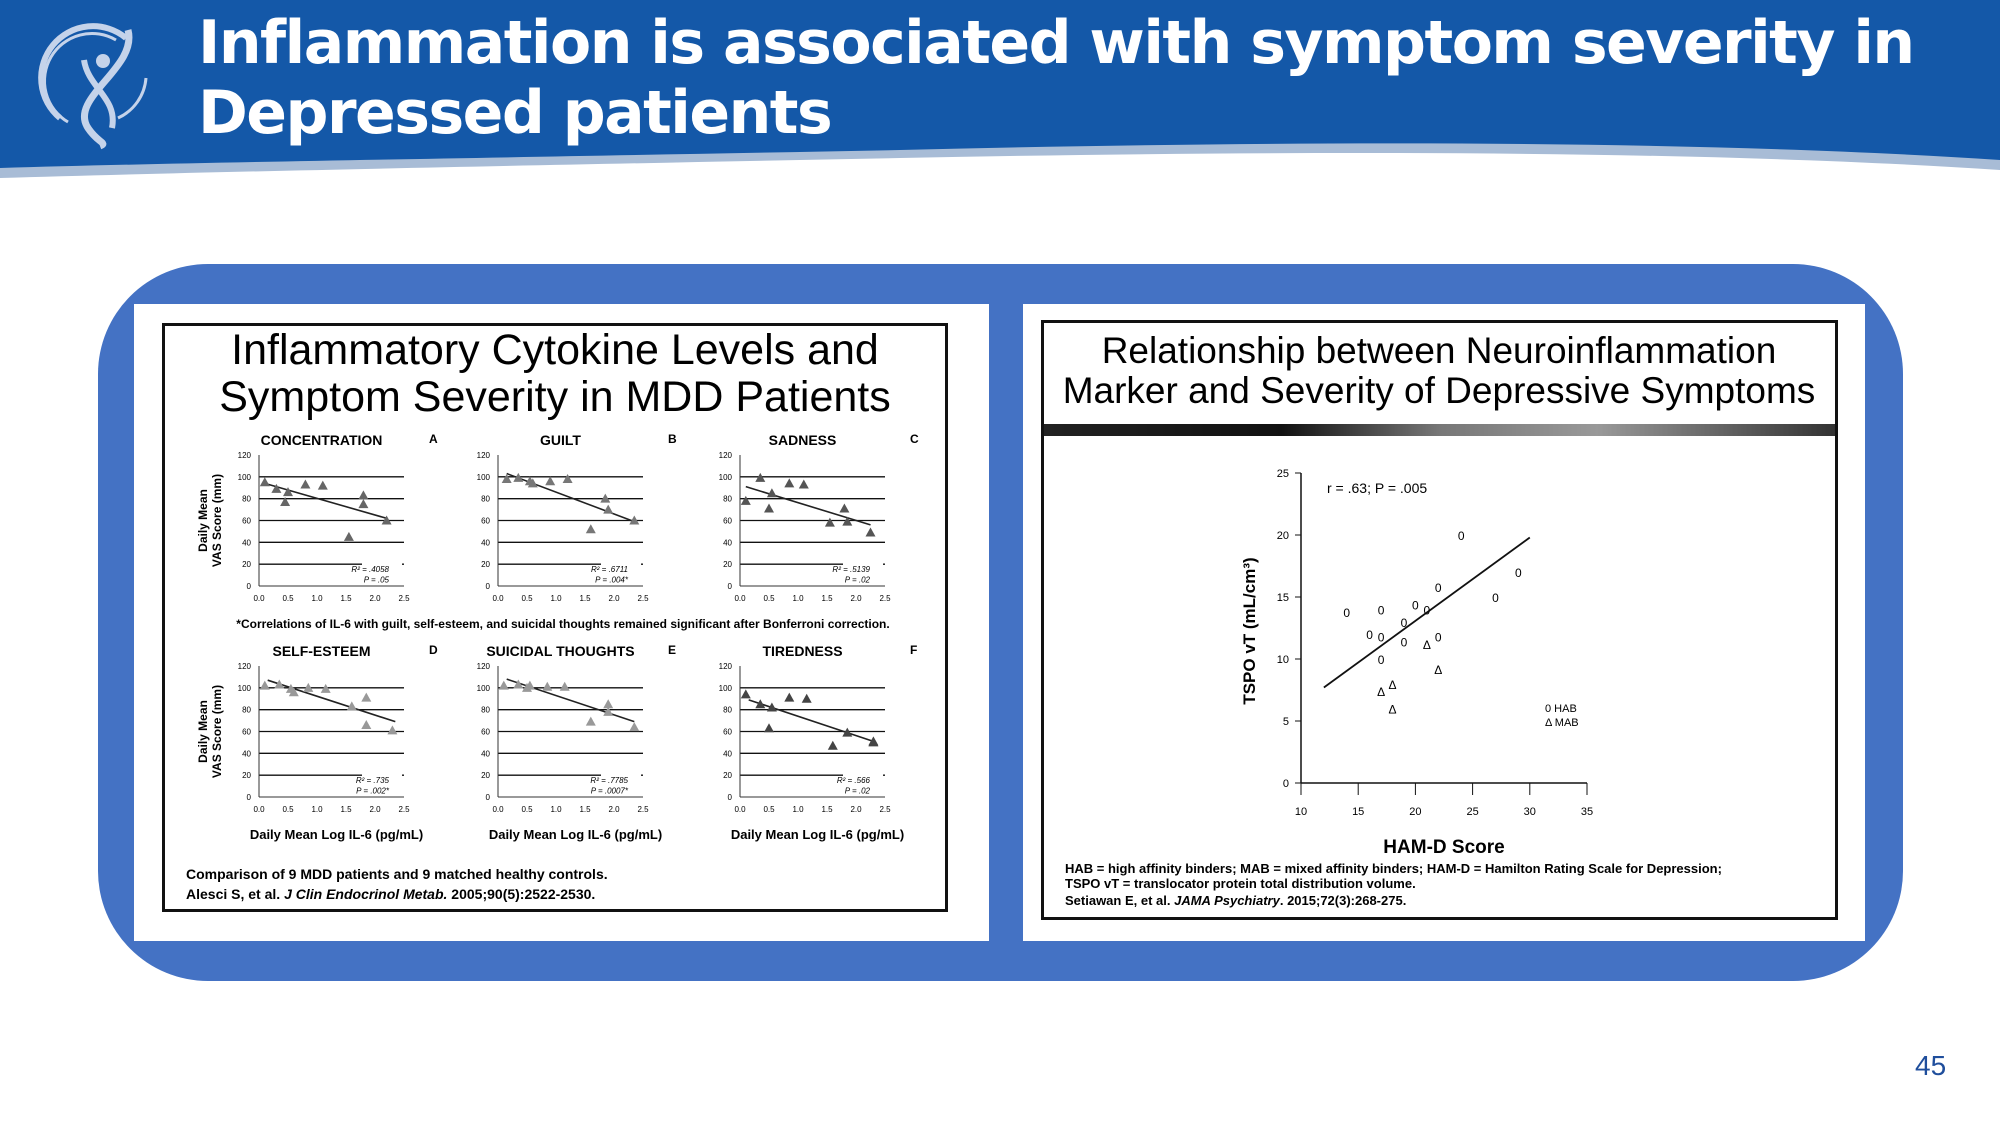  I want to click on panel-letter: C, so click(914, 439).